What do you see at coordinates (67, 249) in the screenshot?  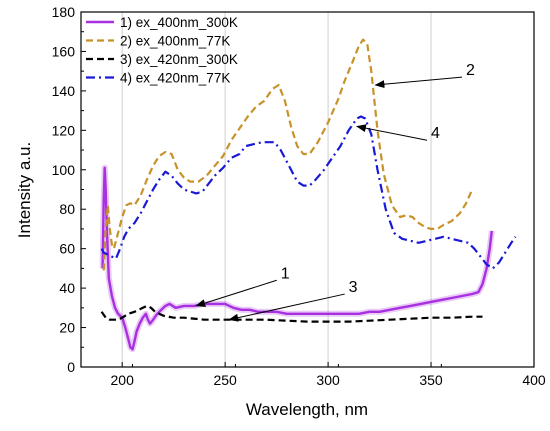 I see `y-tick-label: 60` at bounding box center [67, 249].